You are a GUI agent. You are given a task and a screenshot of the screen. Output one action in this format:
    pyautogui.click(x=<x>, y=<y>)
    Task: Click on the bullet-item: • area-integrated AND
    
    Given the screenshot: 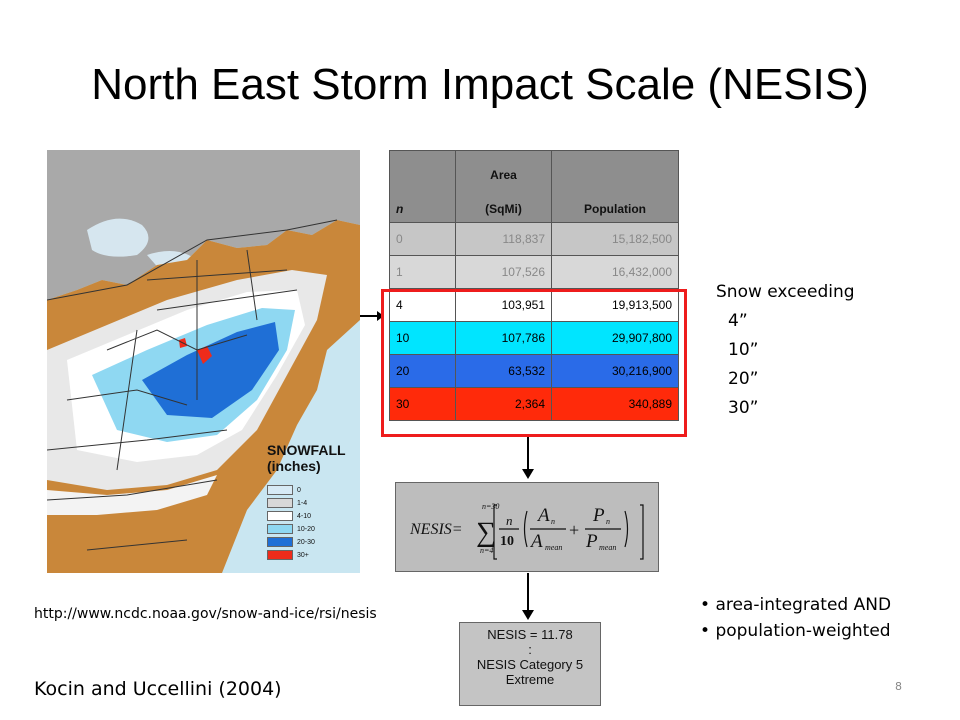 What is the action you would take?
    pyautogui.click(x=796, y=605)
    